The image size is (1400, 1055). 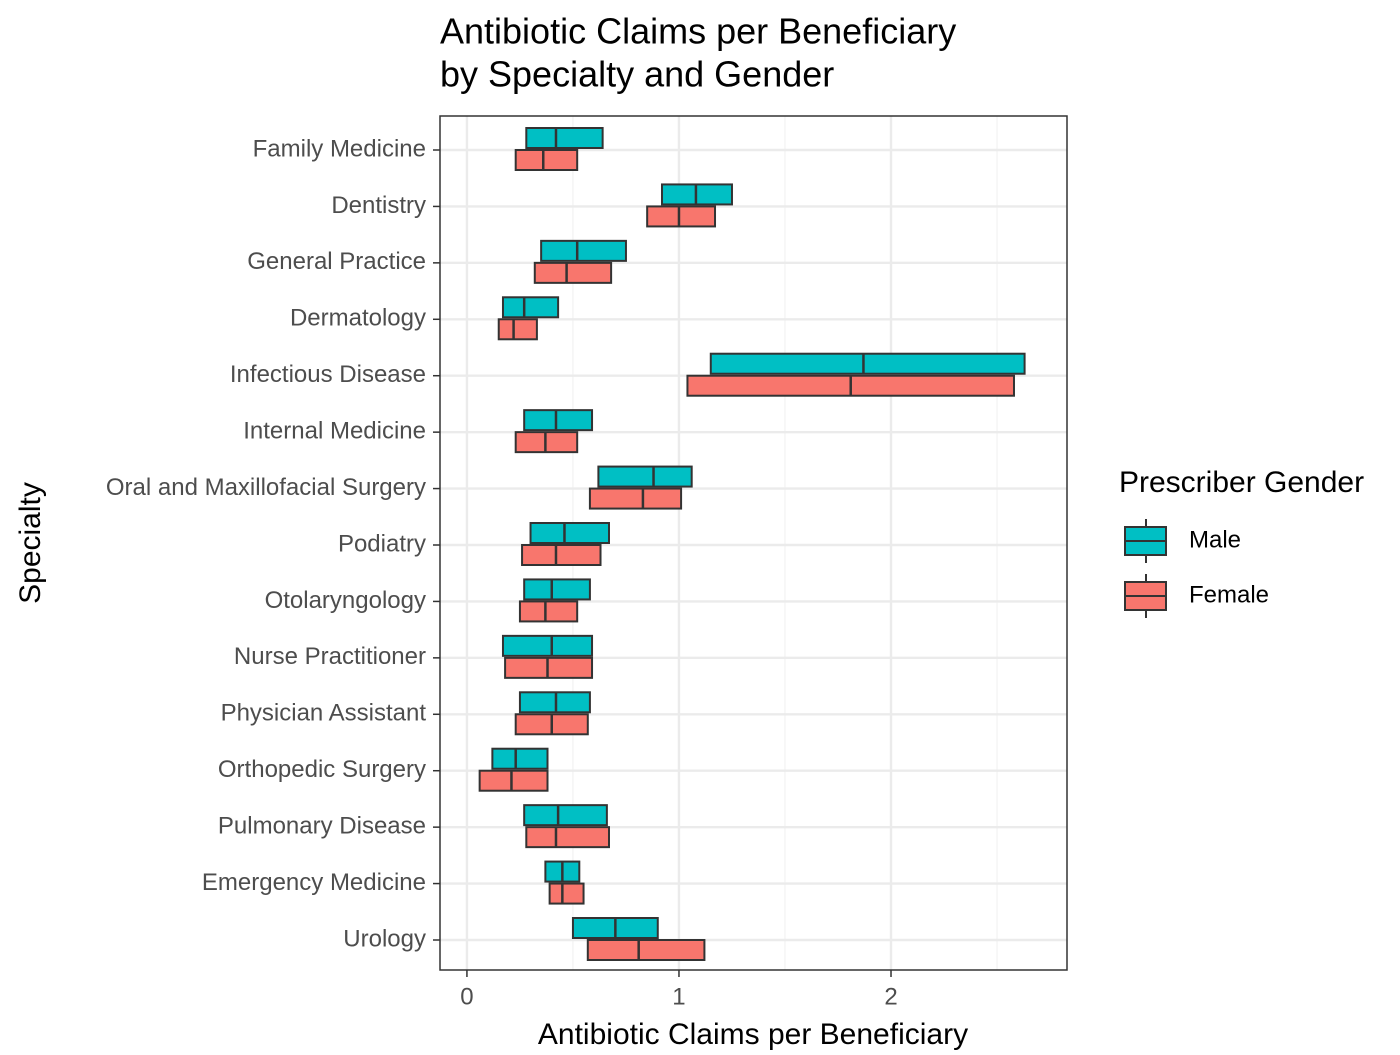 What do you see at coordinates (324, 713) in the screenshot?
I see `y-tick-label: Physician Assistant` at bounding box center [324, 713].